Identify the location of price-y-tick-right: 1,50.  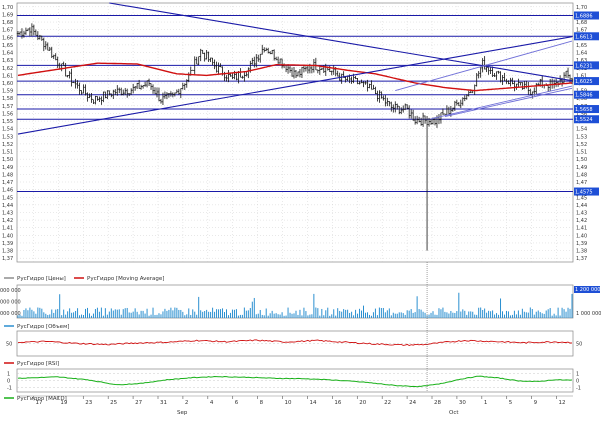
(581, 160).